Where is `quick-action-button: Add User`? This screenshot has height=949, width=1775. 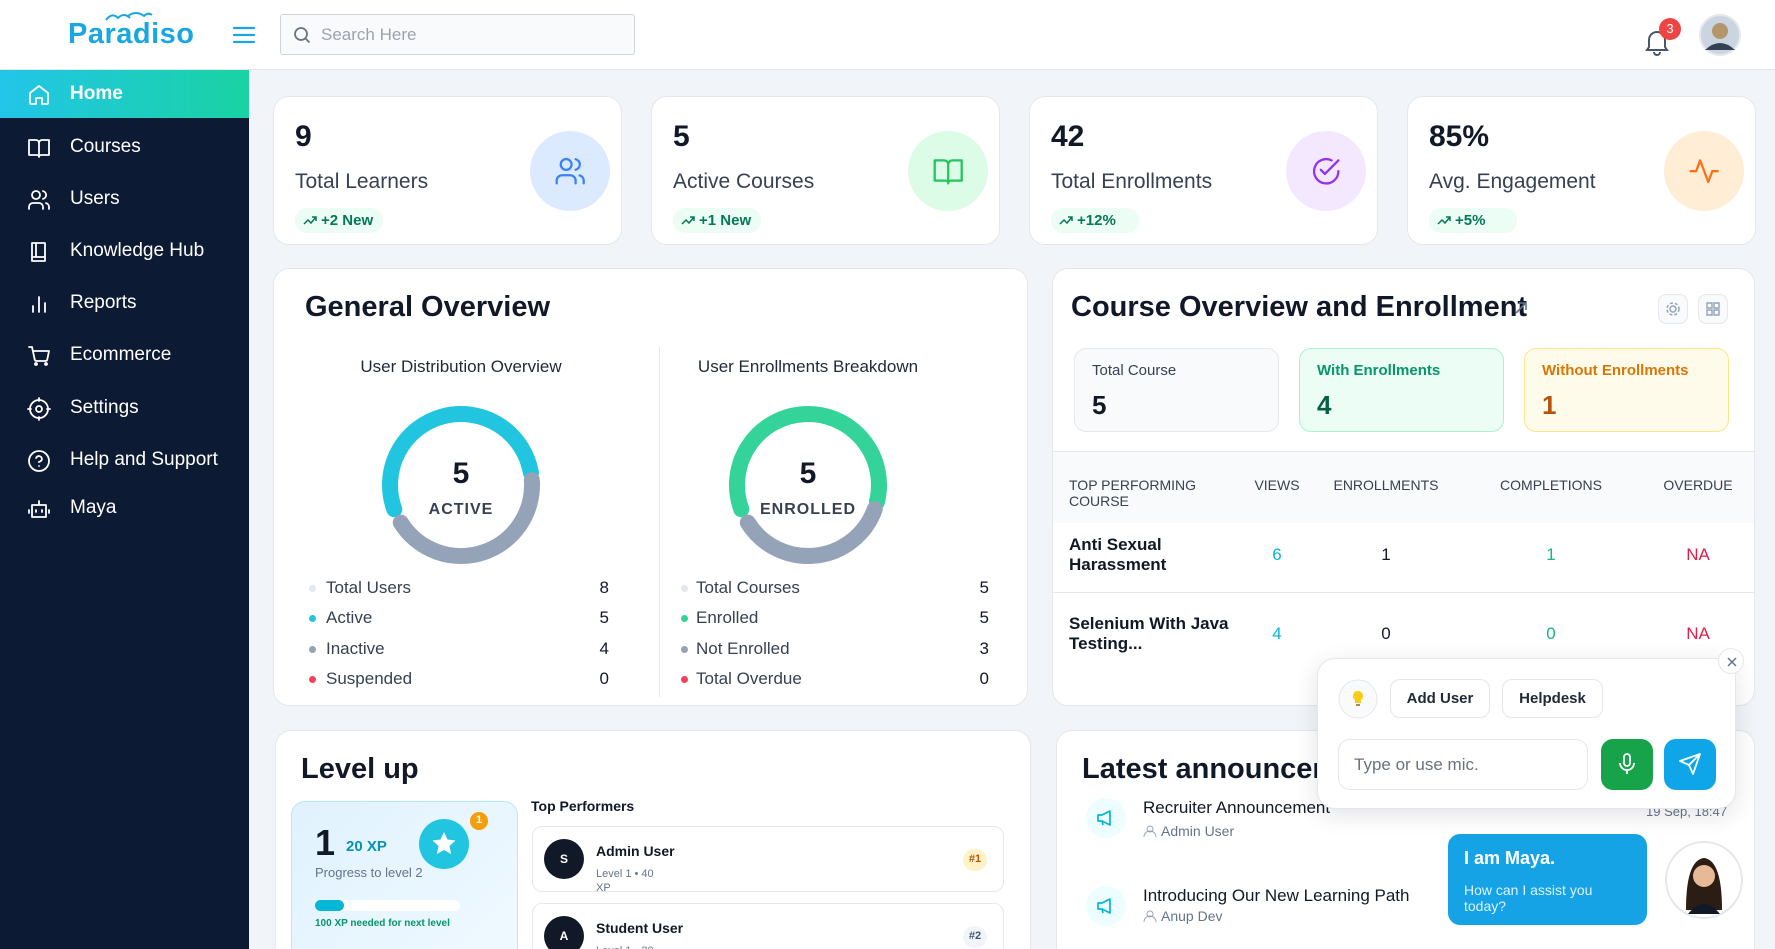
quick-action-button: Add User is located at coordinates (1440, 698).